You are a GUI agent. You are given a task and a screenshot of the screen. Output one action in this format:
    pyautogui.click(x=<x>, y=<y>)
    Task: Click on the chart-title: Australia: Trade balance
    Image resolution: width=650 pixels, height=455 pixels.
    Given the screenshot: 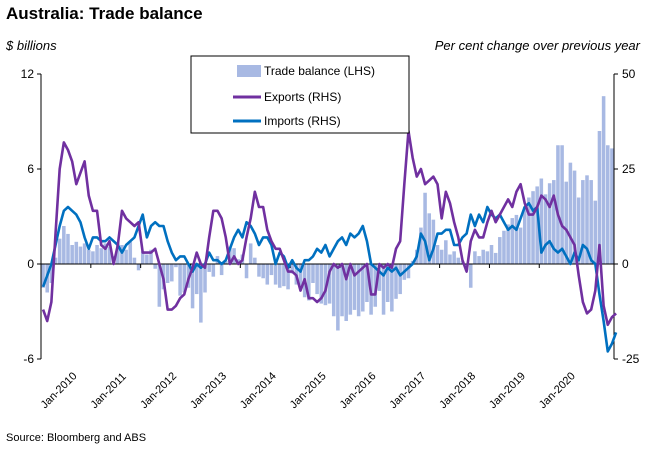 What is the action you would take?
    pyautogui.click(x=104, y=13)
    